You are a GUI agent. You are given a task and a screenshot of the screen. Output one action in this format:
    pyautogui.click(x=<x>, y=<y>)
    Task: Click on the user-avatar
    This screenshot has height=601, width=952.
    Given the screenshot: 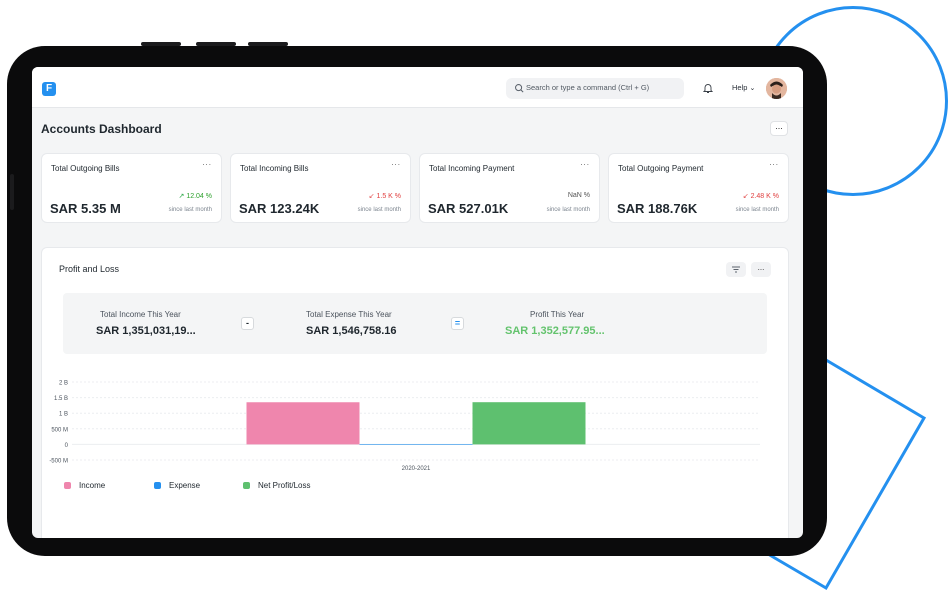 What is the action you would take?
    pyautogui.click(x=776, y=88)
    